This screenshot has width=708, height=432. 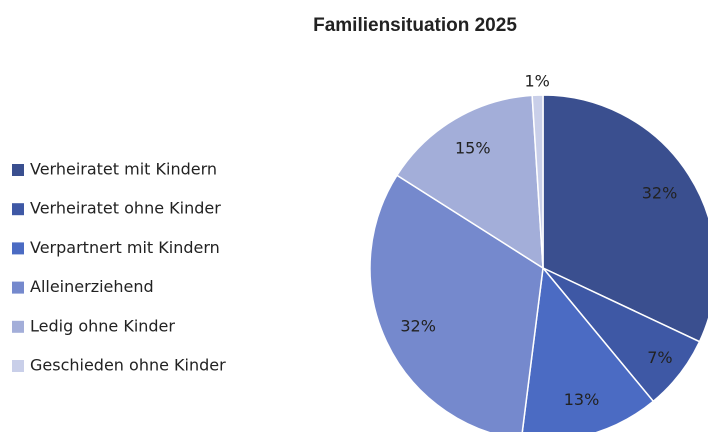 I want to click on data-label: 15%, so click(x=473, y=148).